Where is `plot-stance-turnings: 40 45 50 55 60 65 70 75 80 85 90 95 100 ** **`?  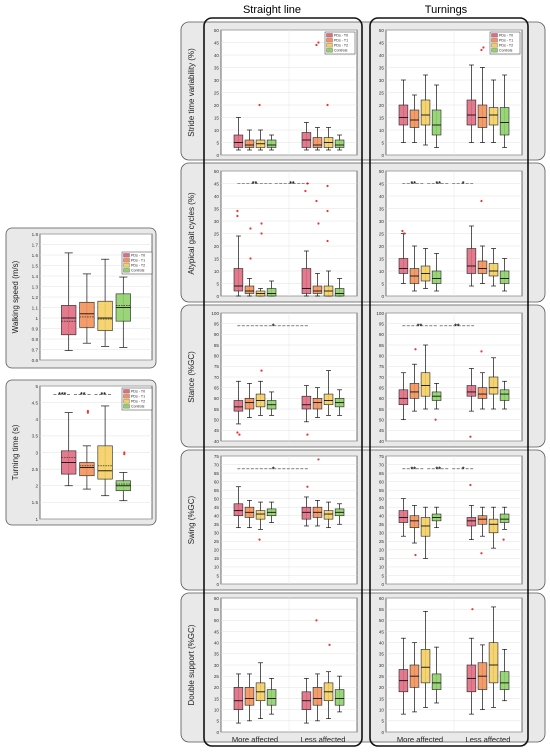
plot-stance-turnings: 40 45 50 55 60 65 70 75 80 85 90 95 100 ** ** is located at coordinates (449, 377).